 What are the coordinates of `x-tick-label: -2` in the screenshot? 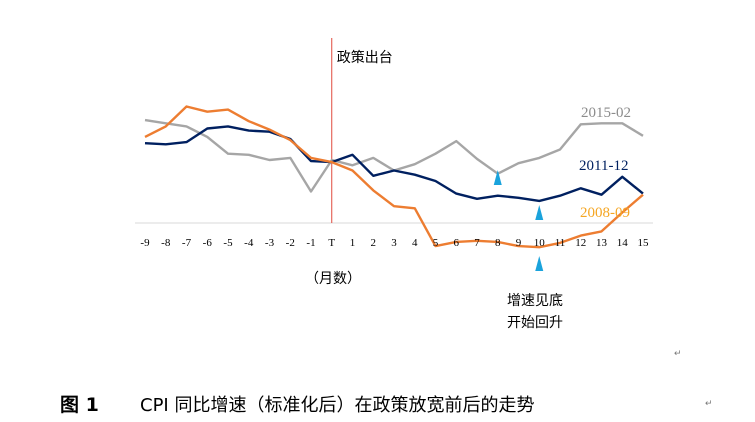 It's located at (290, 243).